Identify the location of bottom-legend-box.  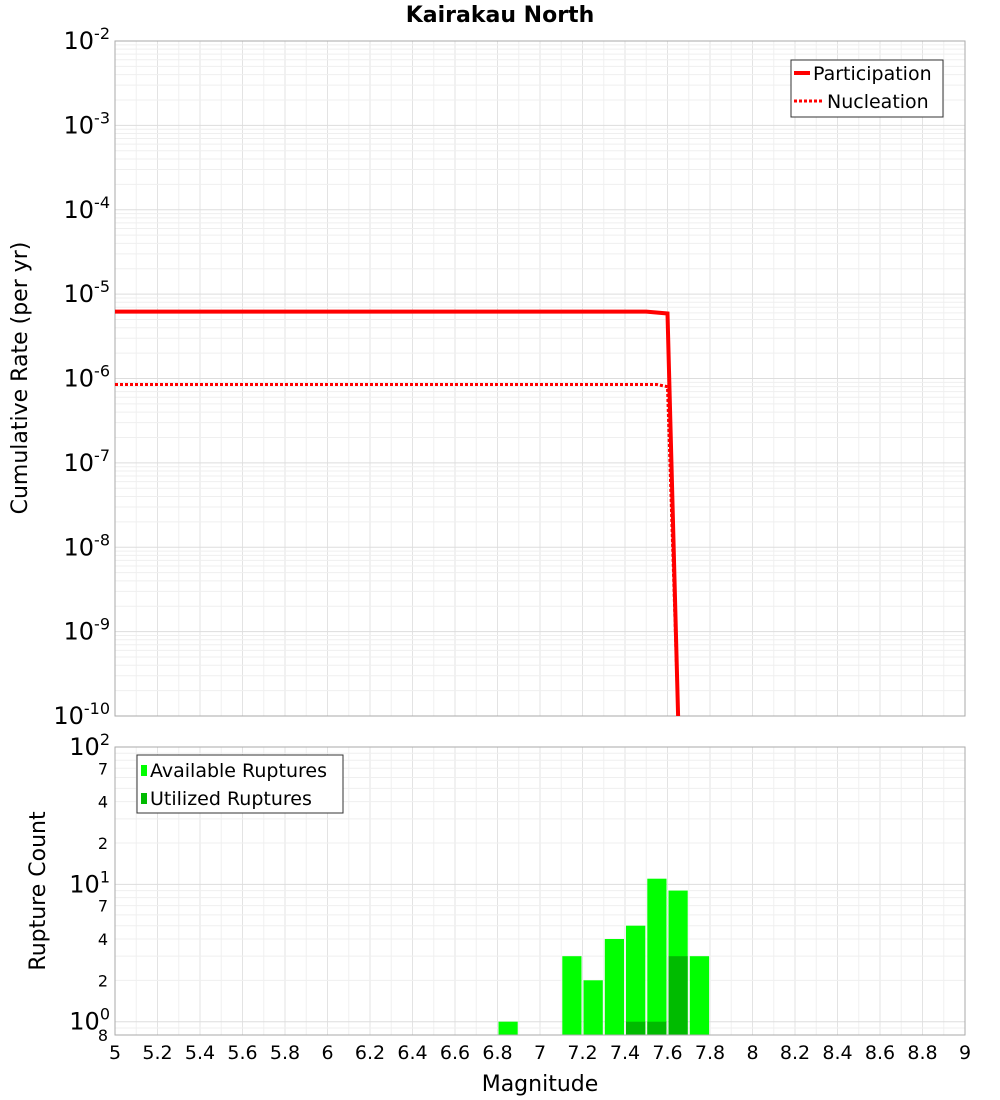
(240, 784).